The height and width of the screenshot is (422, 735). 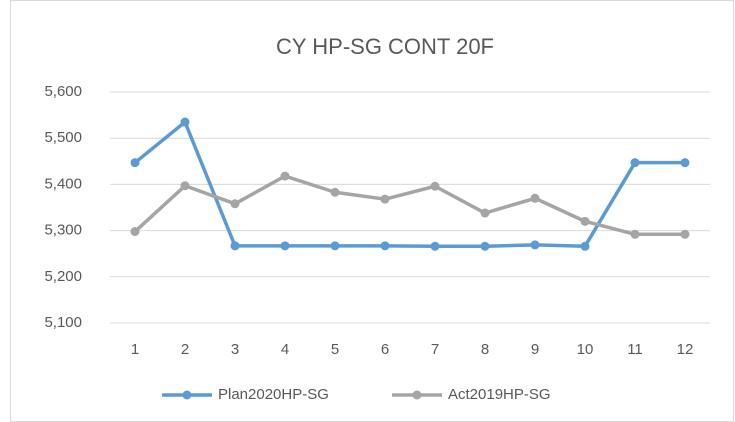 I want to click on x-tick-label: 1, so click(x=135, y=349).